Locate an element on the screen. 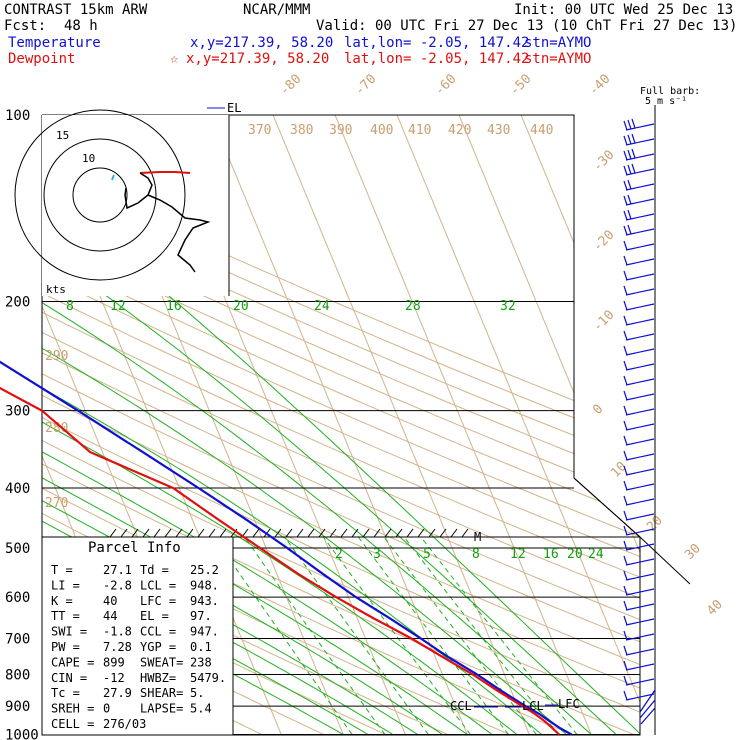  model-title: CONTRAST 15km ARW is located at coordinates (76, 10).